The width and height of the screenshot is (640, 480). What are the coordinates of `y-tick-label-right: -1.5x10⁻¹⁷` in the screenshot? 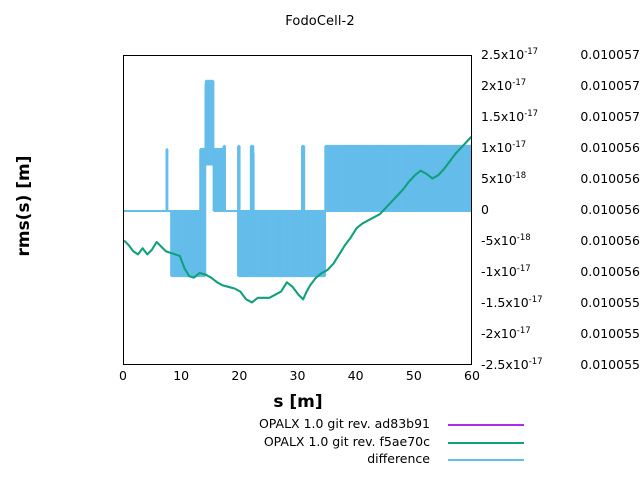 It's located at (512, 303).